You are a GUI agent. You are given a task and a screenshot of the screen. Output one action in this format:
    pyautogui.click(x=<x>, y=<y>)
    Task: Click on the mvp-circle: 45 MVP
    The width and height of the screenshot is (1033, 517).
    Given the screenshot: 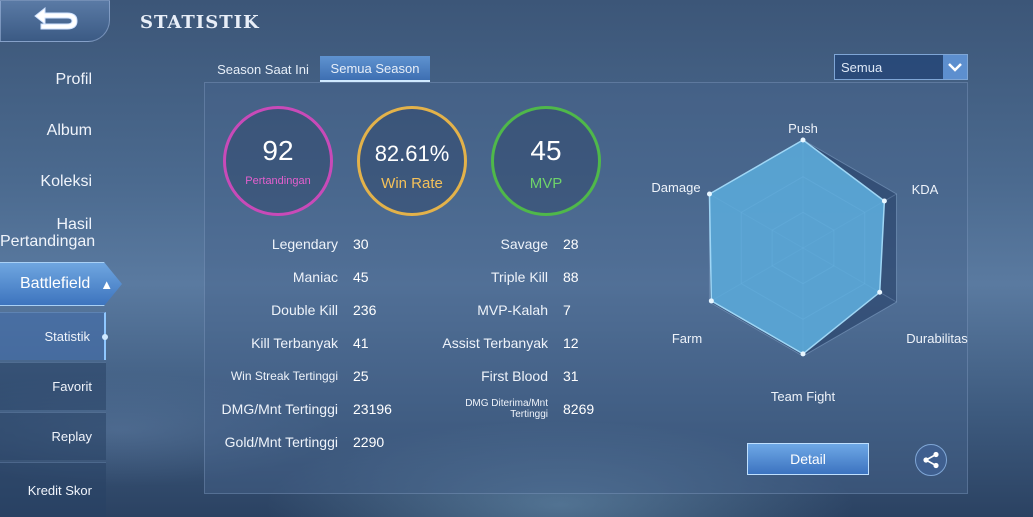 What is the action you would take?
    pyautogui.click(x=546, y=161)
    